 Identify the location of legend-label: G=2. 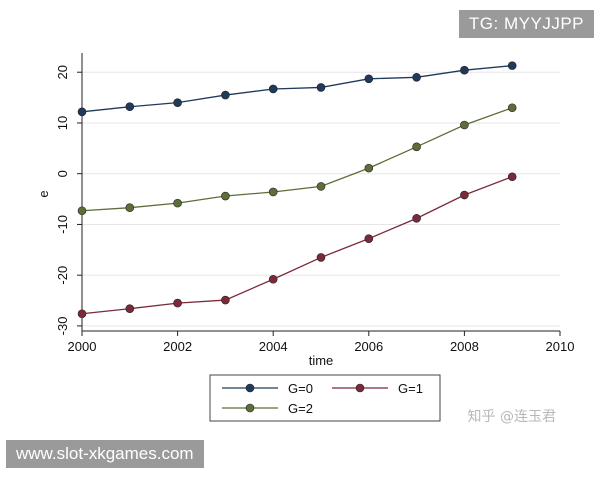
(300, 408).